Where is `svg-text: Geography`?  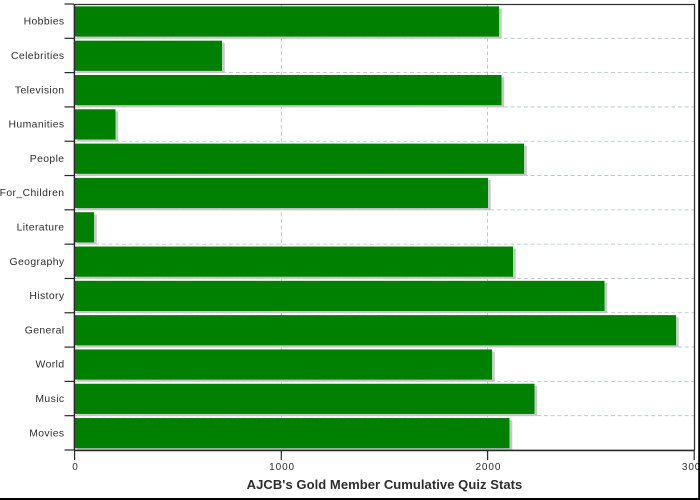 svg-text: Geography is located at coordinates (36, 262).